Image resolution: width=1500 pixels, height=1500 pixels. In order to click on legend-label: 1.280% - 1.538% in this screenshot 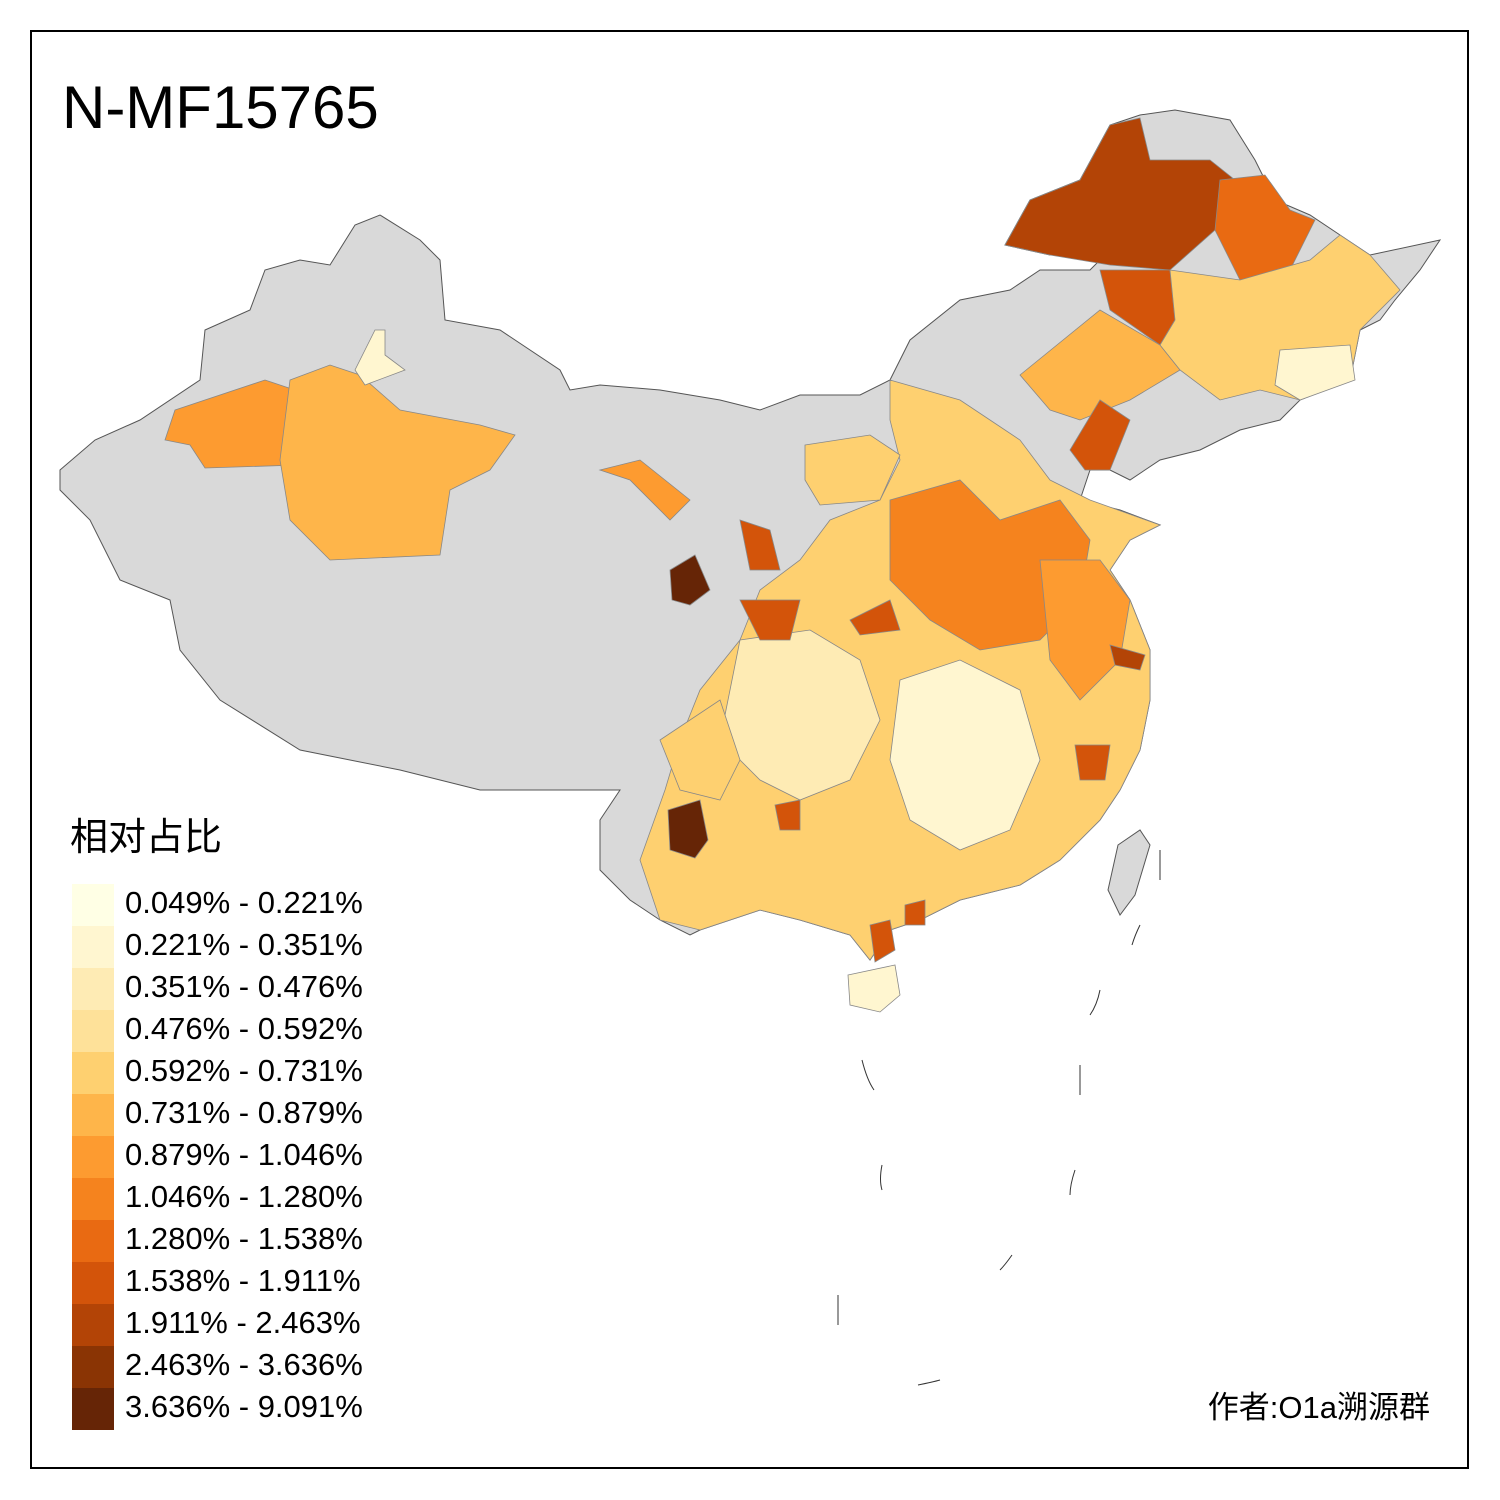, I will do `click(244, 1238)`.